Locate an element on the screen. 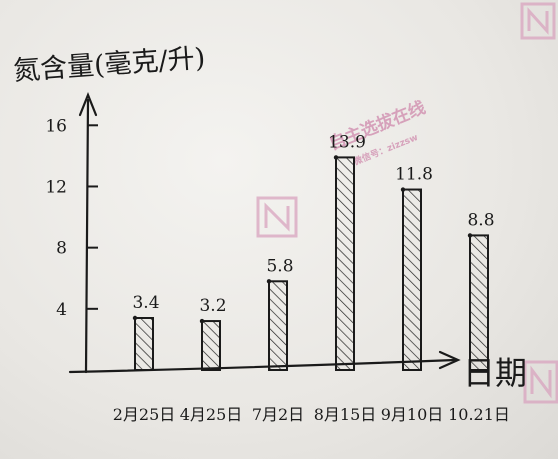 The height and width of the screenshot is (459, 558). x-tick-label: 4月25日 is located at coordinates (211, 414).